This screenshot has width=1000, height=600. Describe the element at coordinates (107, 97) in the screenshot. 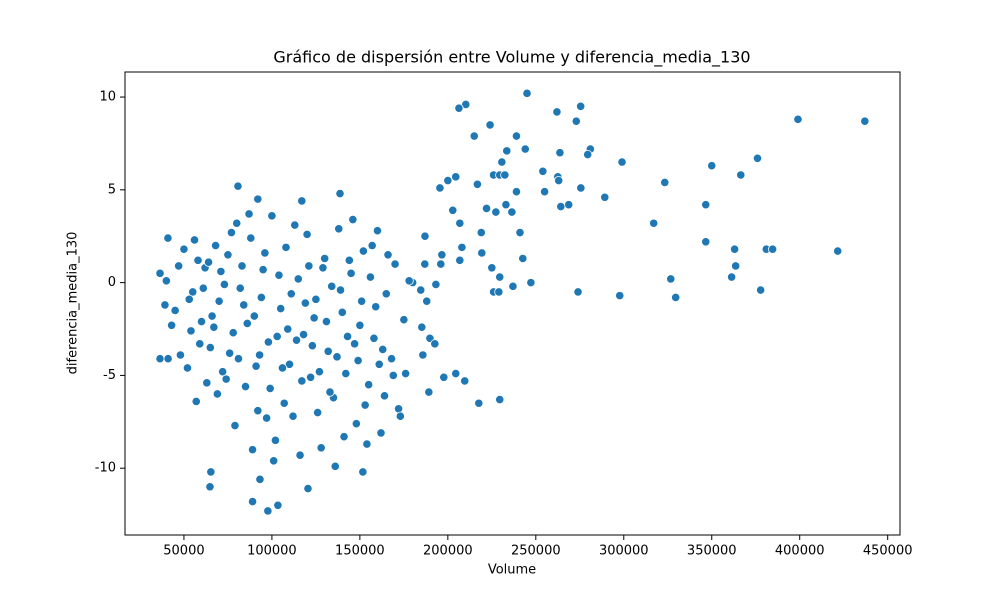

I see `y-tick-label: 10` at that location.